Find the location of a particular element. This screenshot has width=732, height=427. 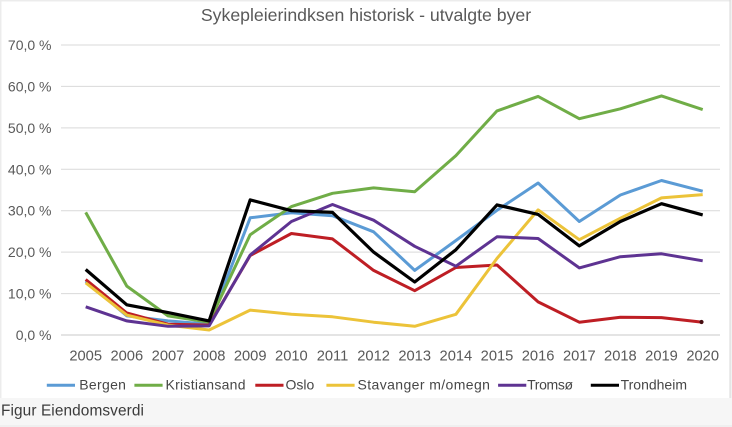

svg-text: 2011 is located at coordinates (333, 357).